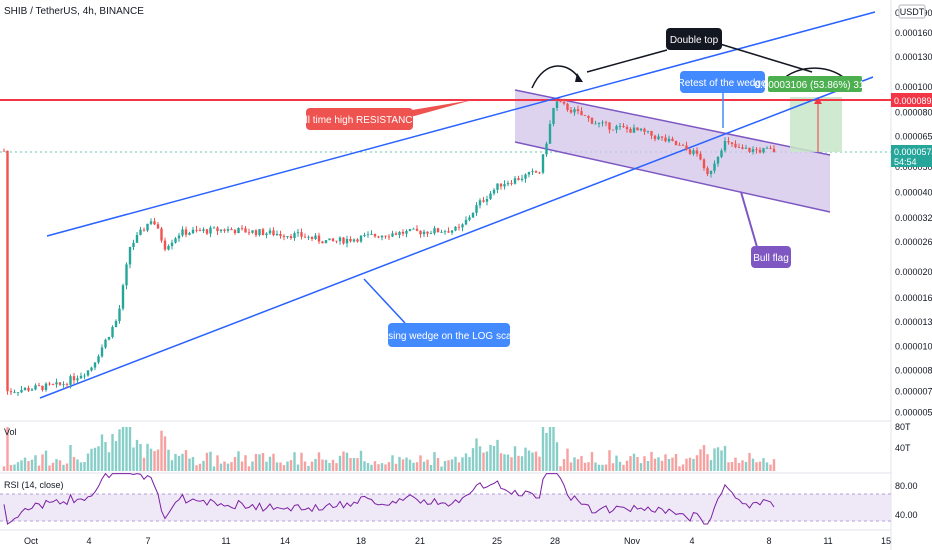 Image resolution: width=932 pixels, height=550 pixels. I want to click on rising-wedge-callout: Rising wedge on the LOG scale, so click(449, 335).